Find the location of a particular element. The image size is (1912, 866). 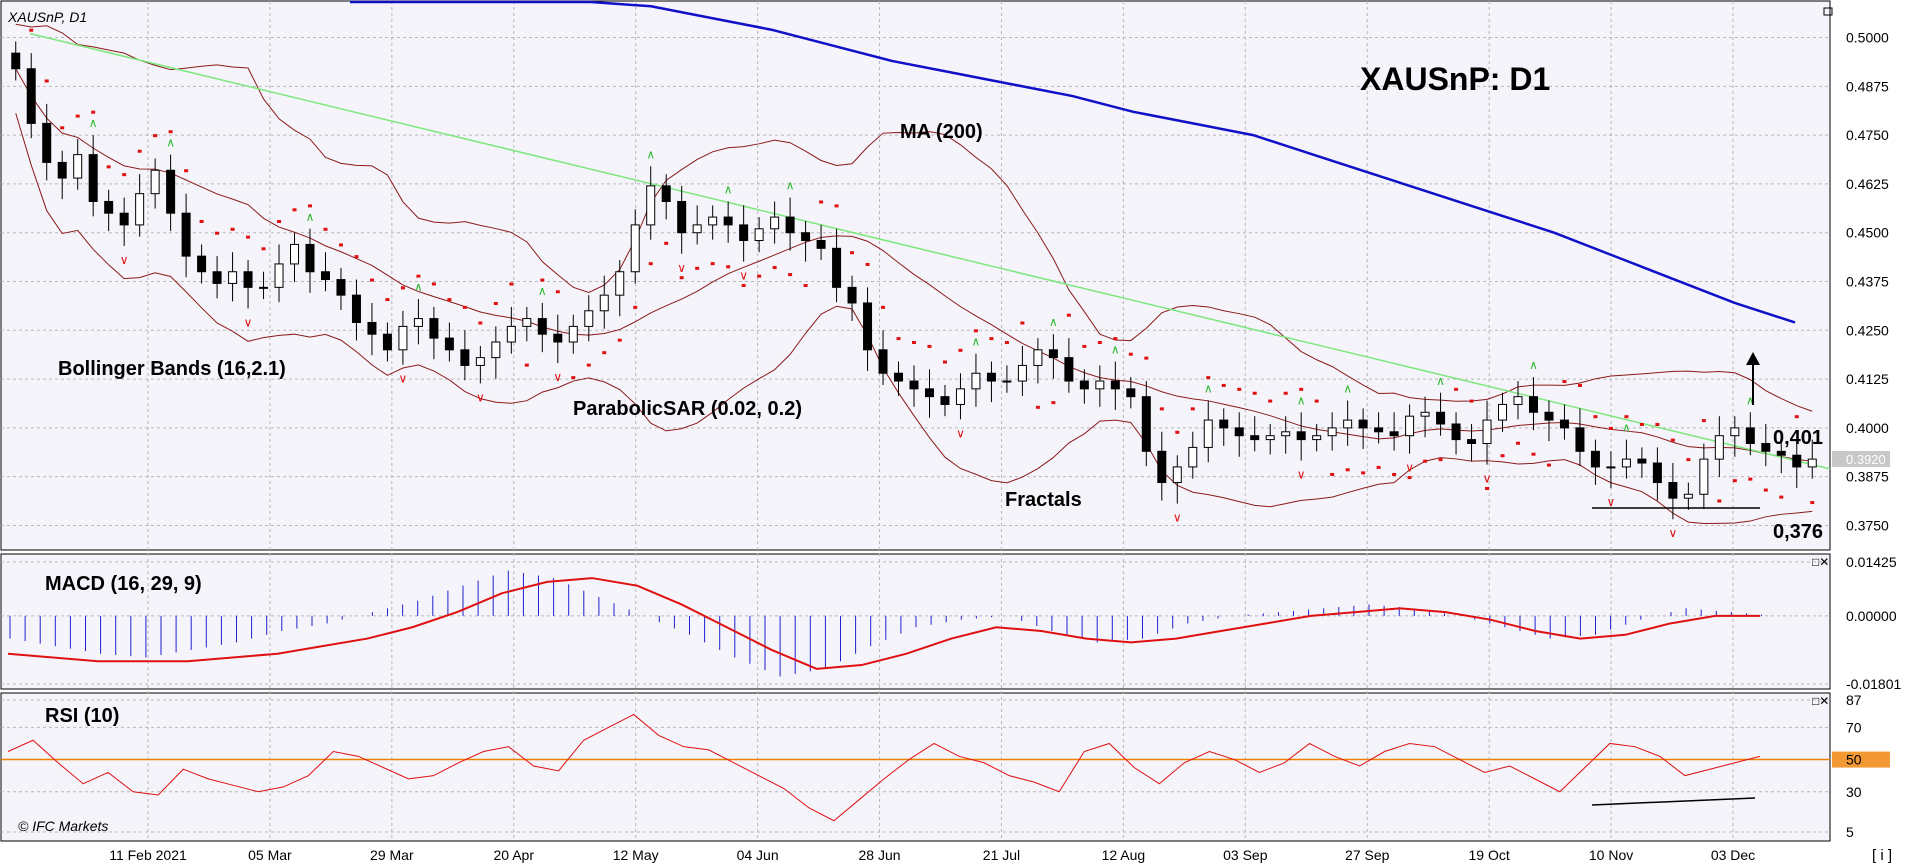

macd-close-icon: □✕ is located at coordinates (1820, 562).